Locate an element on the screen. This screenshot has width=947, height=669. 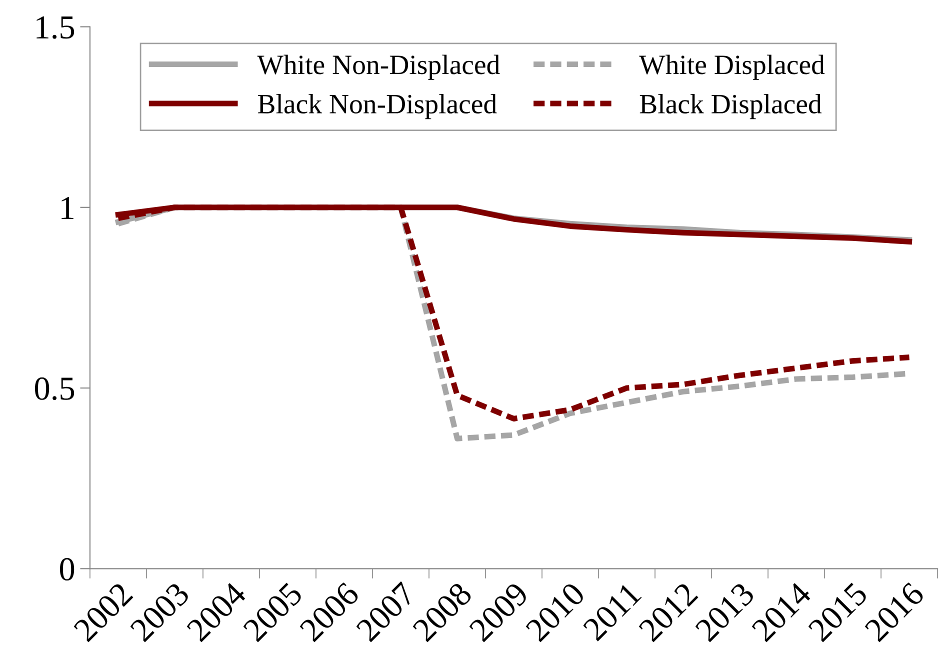
legend-label: White Non-Displaced is located at coordinates (378, 67).